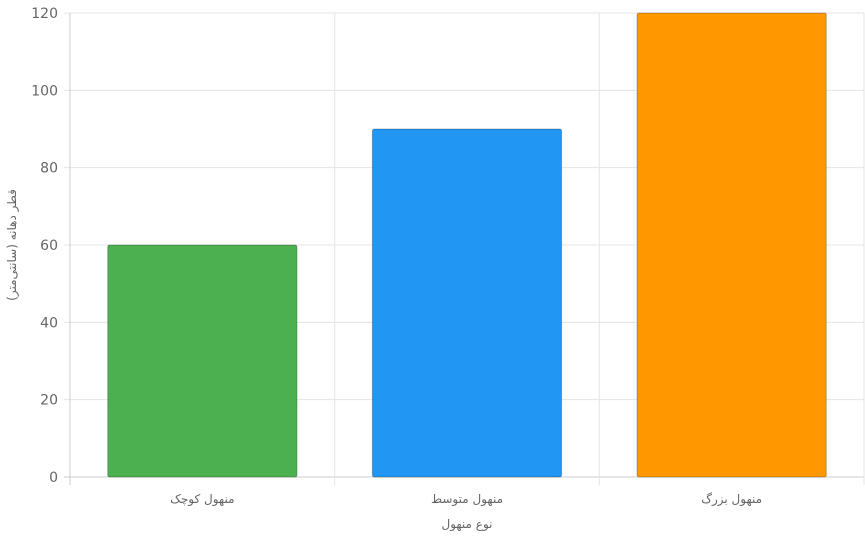  I want to click on x-tick-label: منهول بزرگ, so click(731, 499).